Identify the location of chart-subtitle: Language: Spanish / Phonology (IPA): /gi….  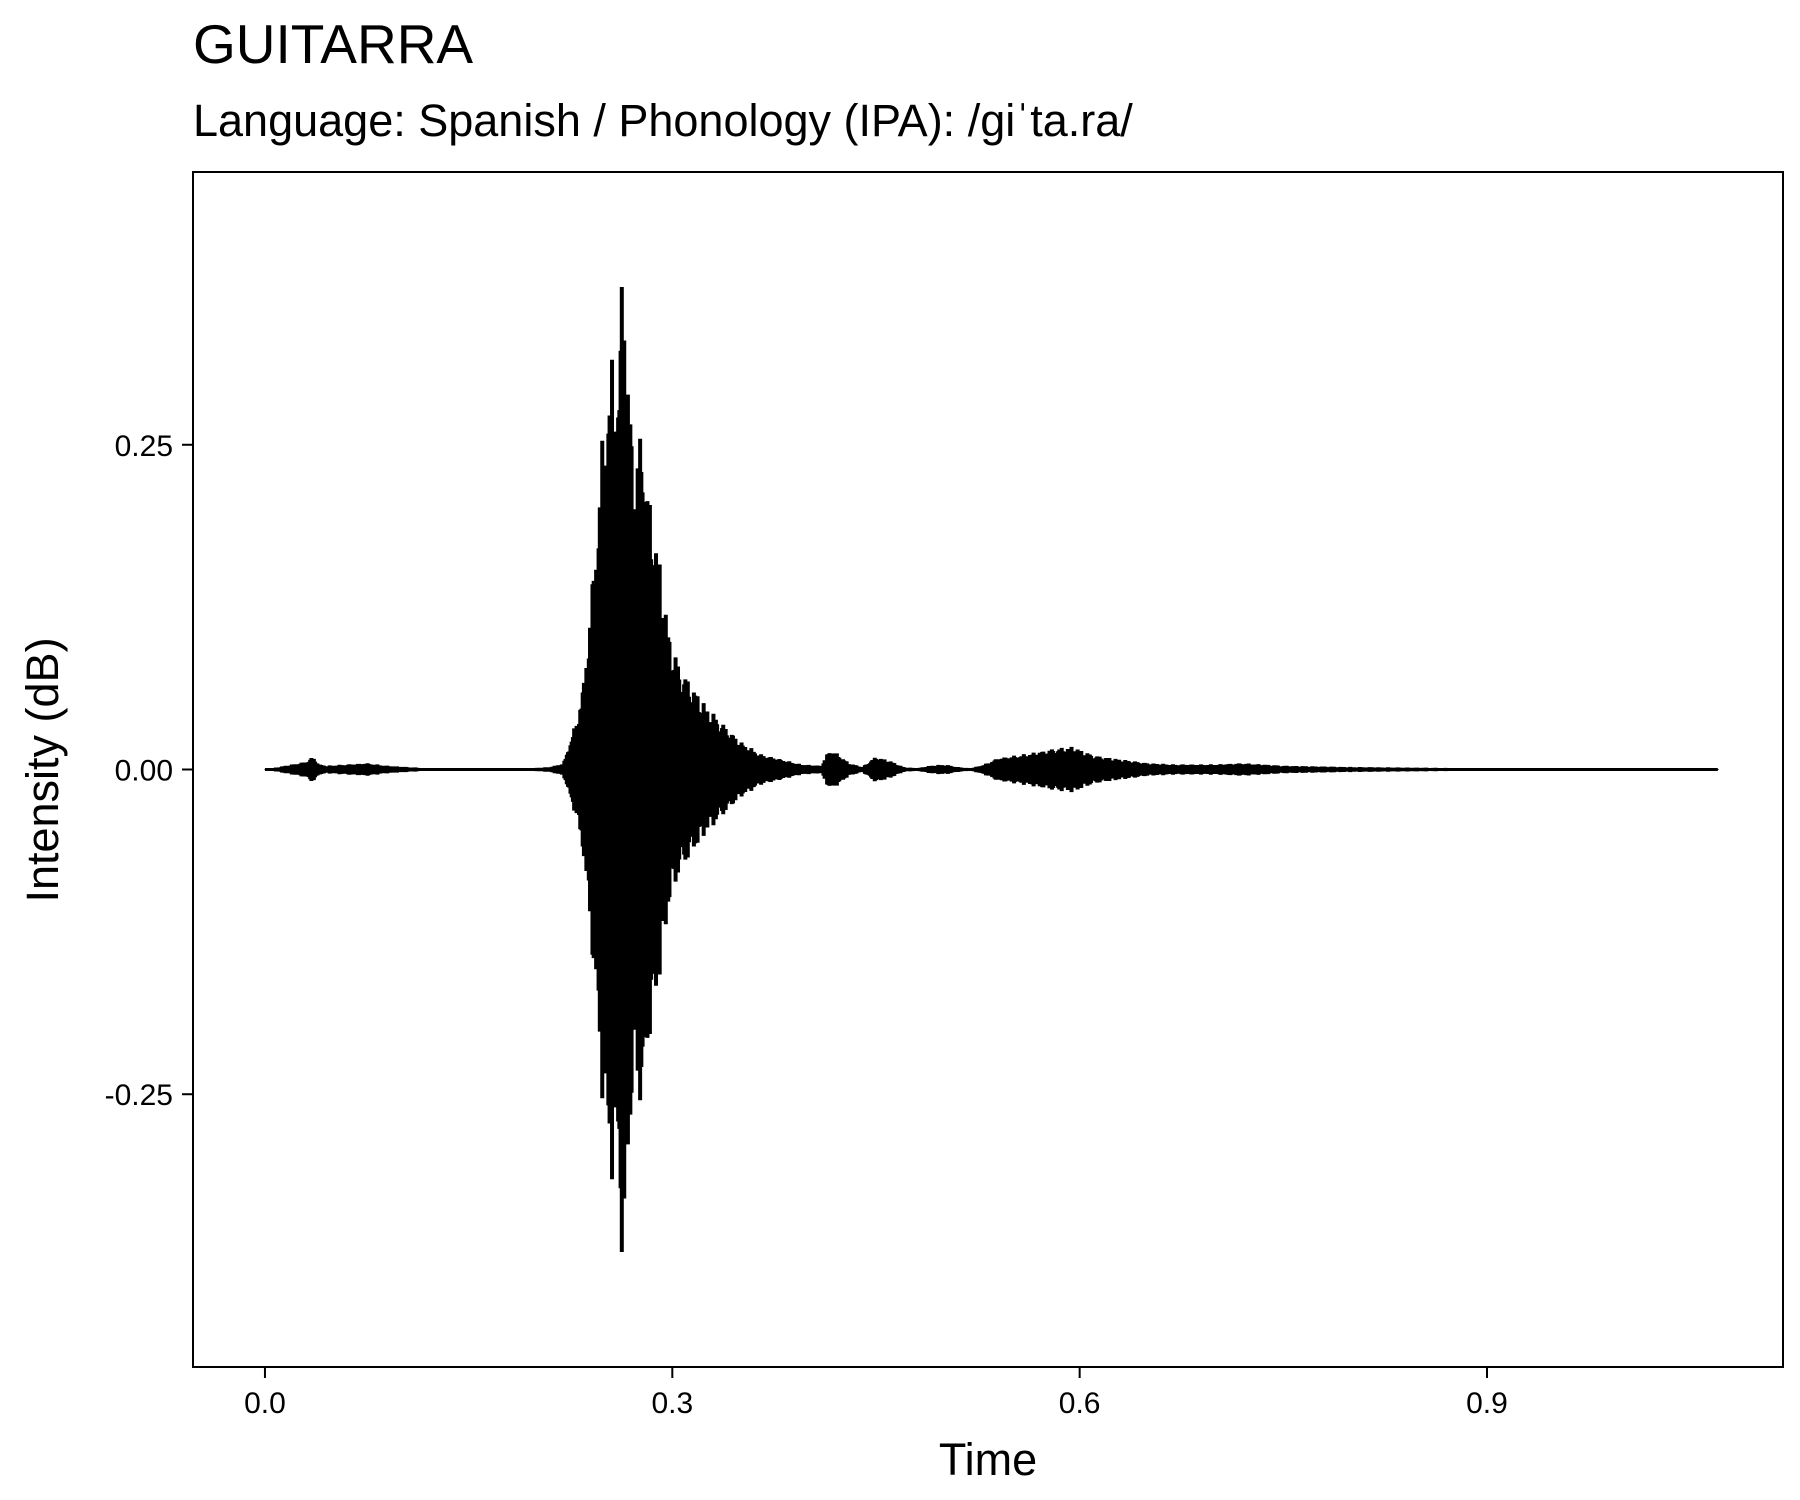
(663, 120).